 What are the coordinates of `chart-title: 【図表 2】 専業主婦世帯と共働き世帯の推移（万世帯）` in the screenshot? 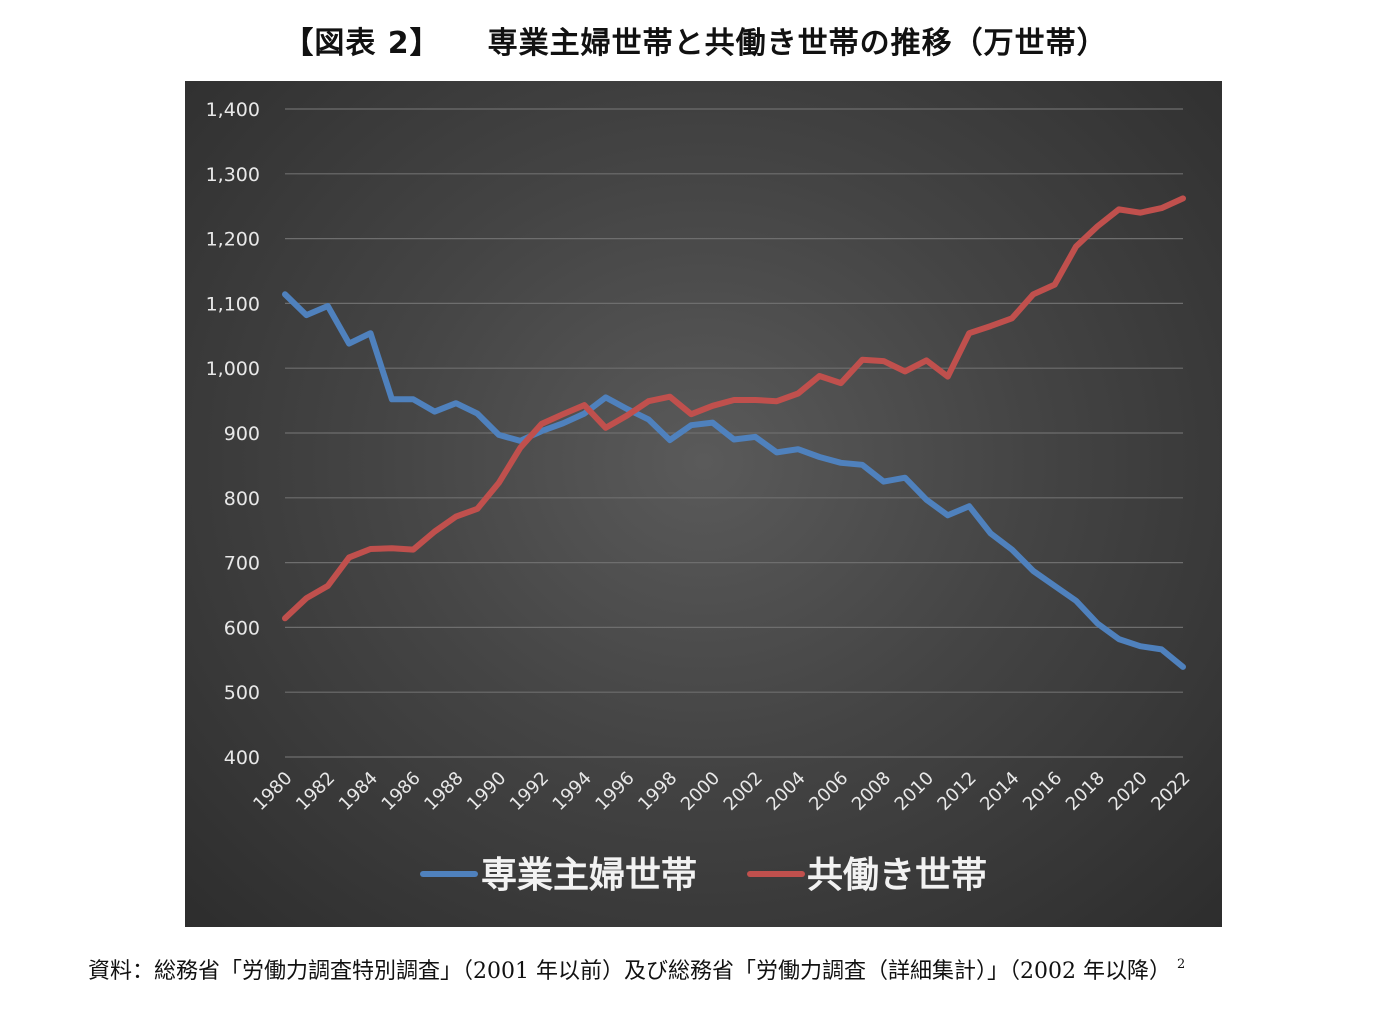 It's located at (695, 43).